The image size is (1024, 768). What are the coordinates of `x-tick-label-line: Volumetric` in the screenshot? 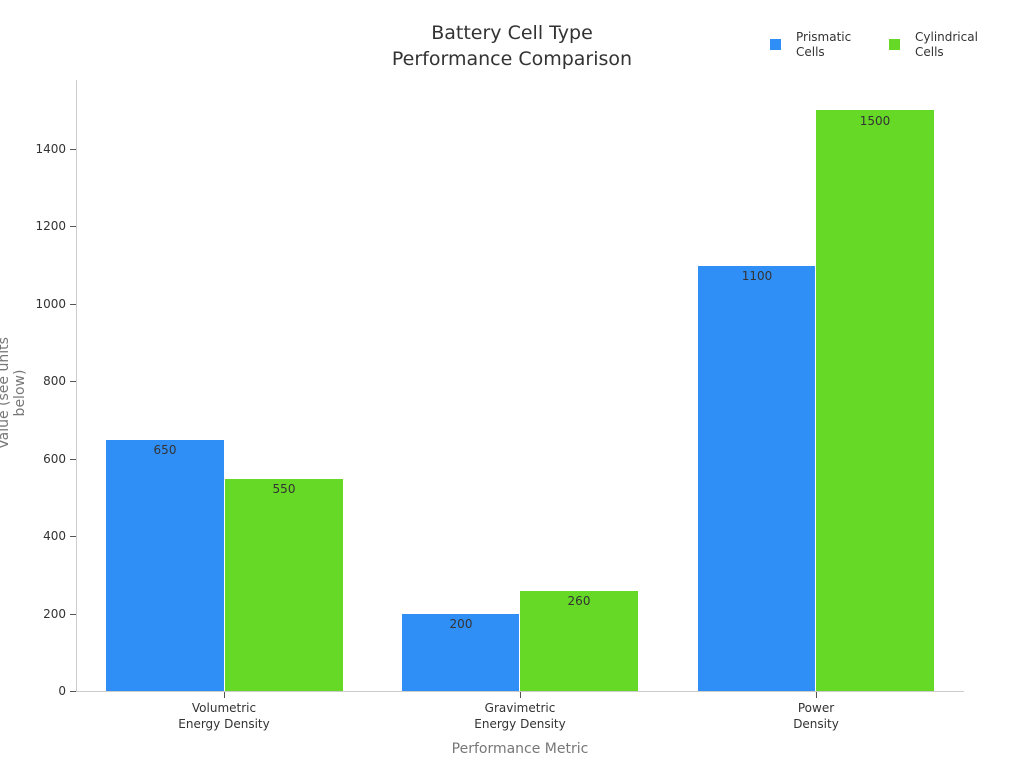 It's located at (224, 708).